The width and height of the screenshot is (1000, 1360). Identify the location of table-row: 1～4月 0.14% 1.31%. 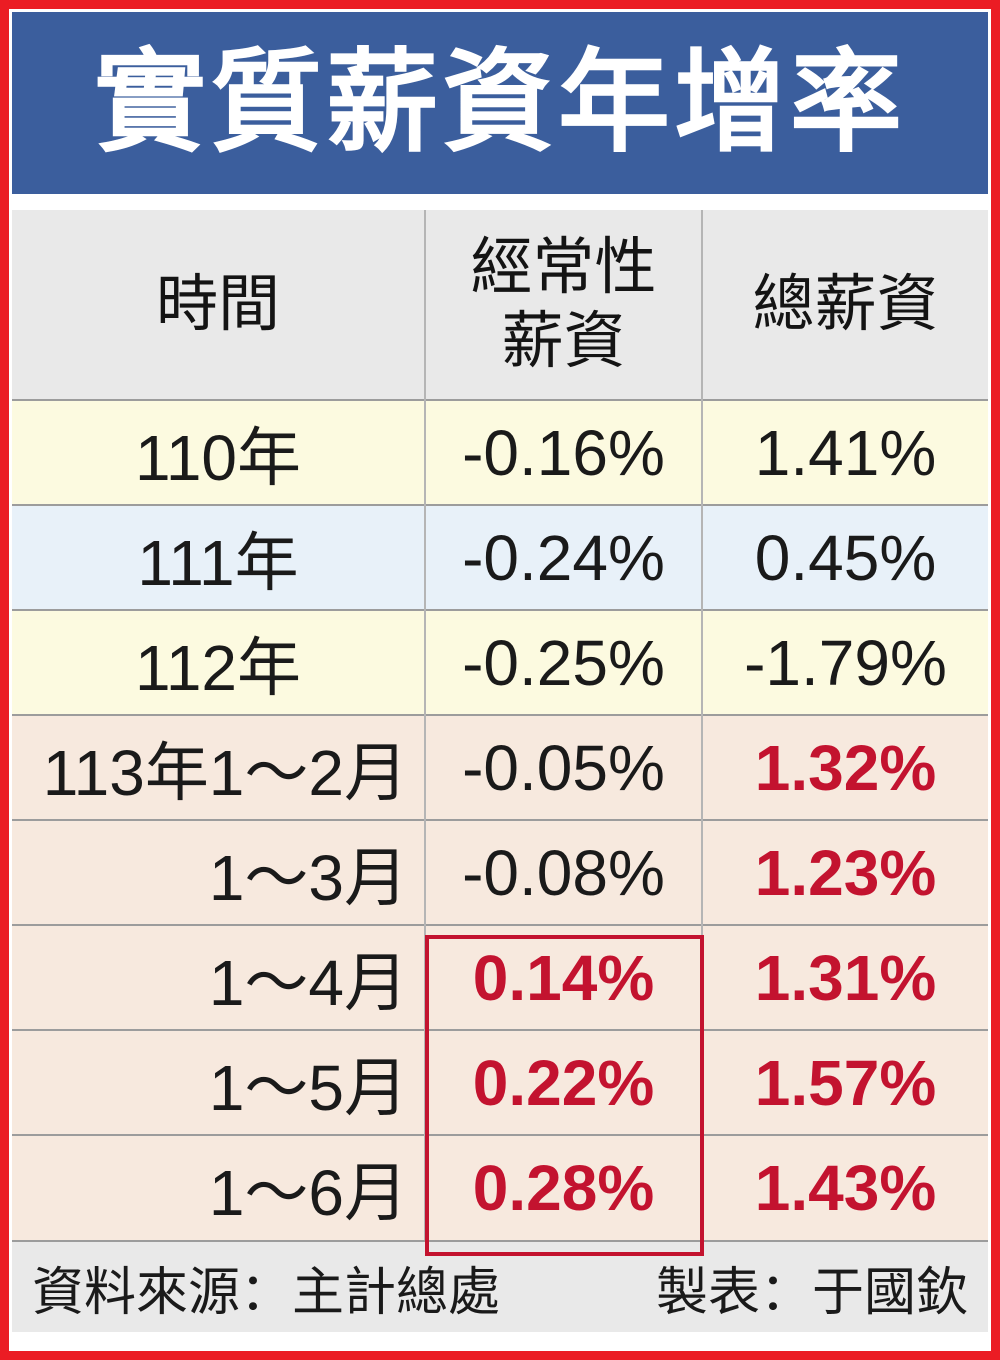
(500, 977).